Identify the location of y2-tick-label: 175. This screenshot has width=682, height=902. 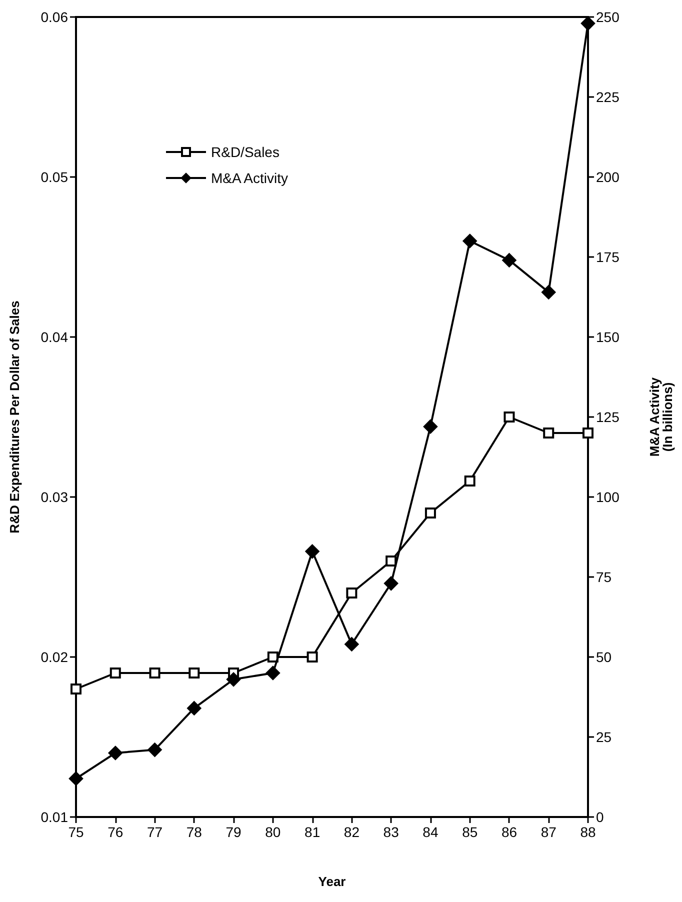
(608, 257).